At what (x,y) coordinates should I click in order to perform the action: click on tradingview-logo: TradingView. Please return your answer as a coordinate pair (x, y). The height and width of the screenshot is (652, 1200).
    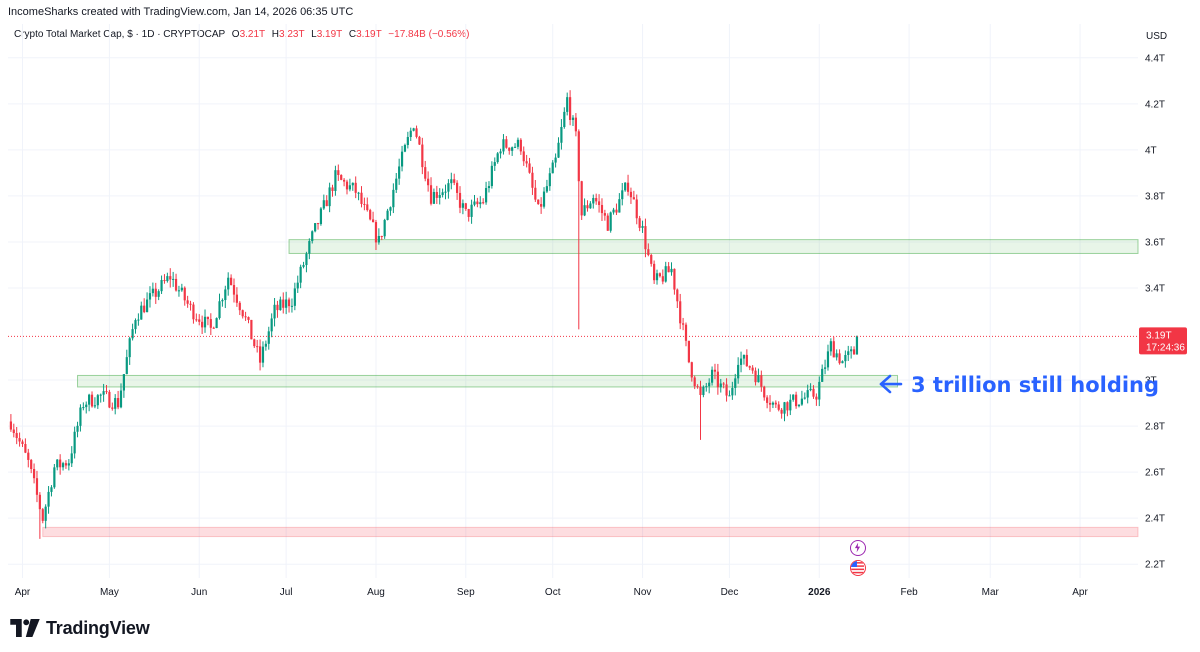
    Looking at the image, I should click on (80, 628).